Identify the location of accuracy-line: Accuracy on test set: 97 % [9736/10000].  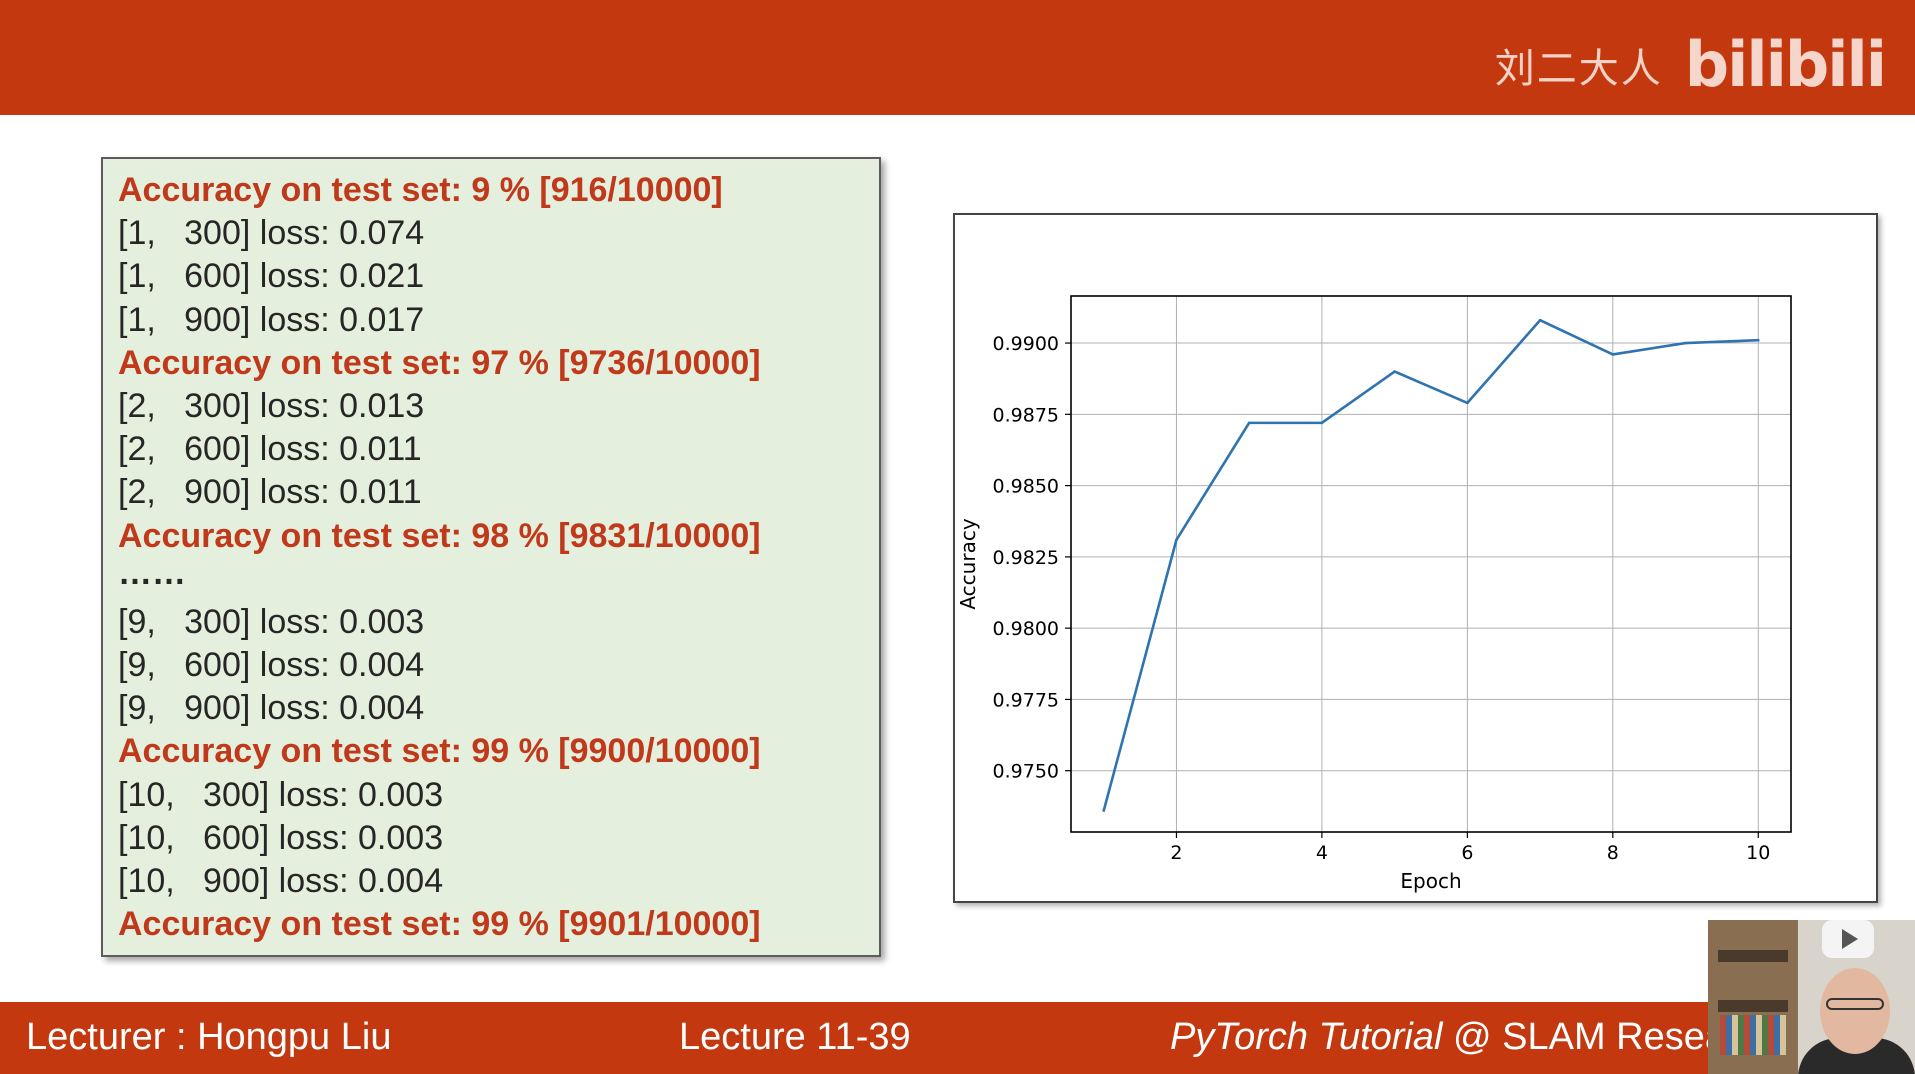
(439, 362).